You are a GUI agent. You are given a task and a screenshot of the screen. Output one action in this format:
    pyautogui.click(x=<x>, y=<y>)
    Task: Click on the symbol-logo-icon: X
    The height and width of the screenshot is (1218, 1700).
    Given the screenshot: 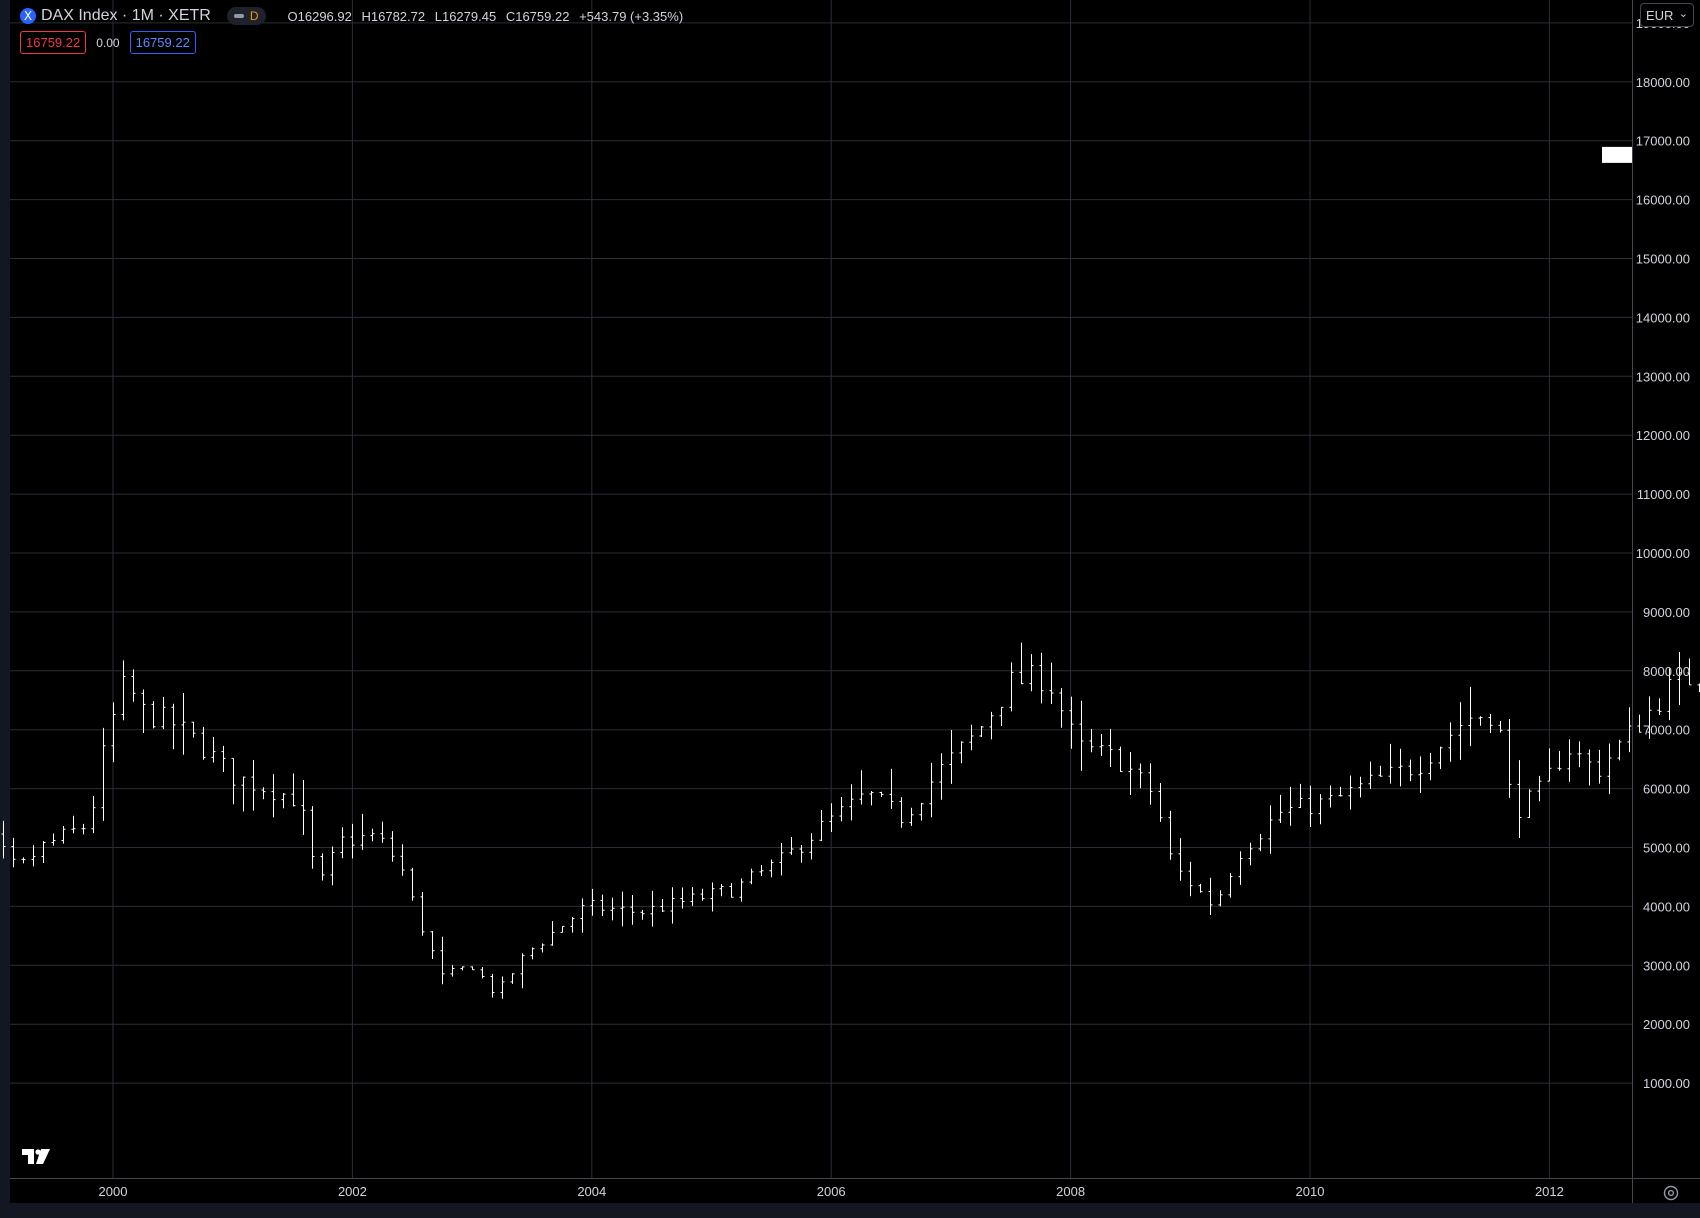 What is the action you would take?
    pyautogui.click(x=28, y=16)
    